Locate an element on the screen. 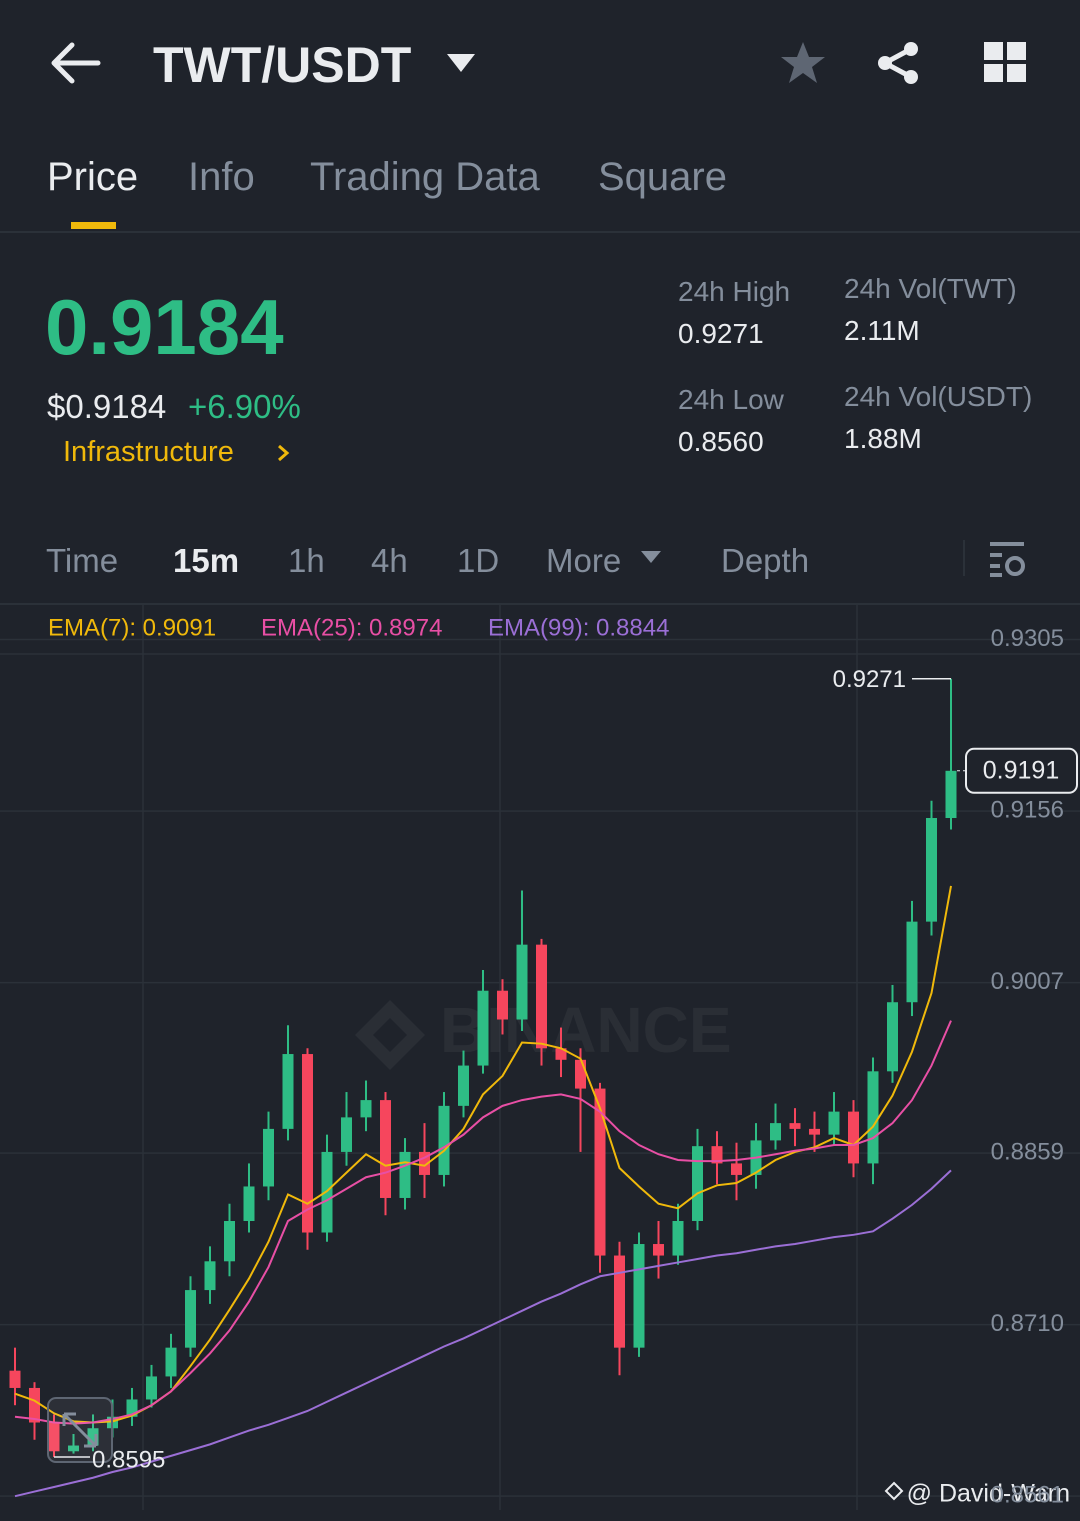 Image resolution: width=1080 pixels, height=1521 pixels. grid-button is located at coordinates (1006, 63).